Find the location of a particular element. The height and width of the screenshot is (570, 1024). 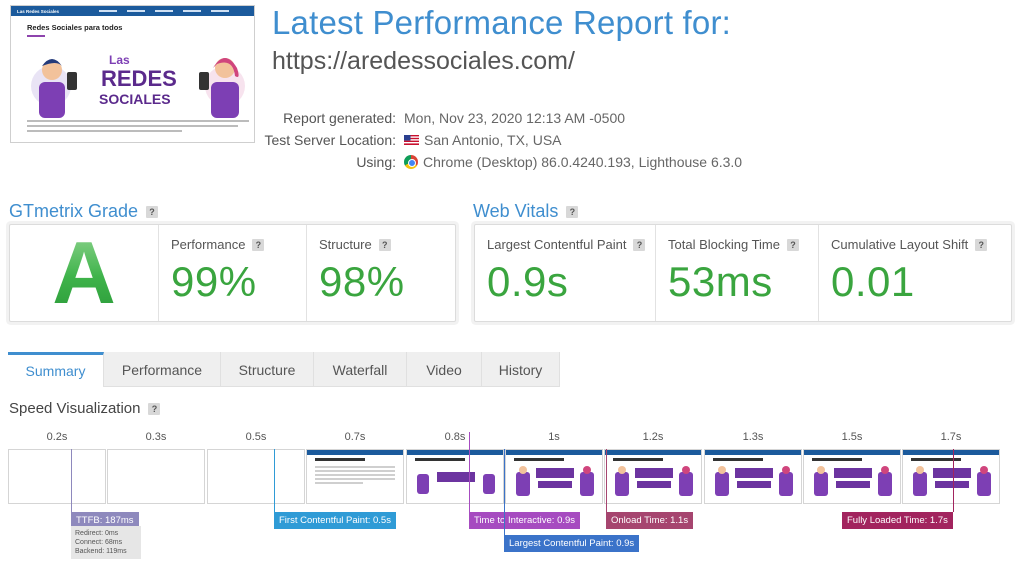

thumbnail-art-redes: REDES is located at coordinates (139, 78).